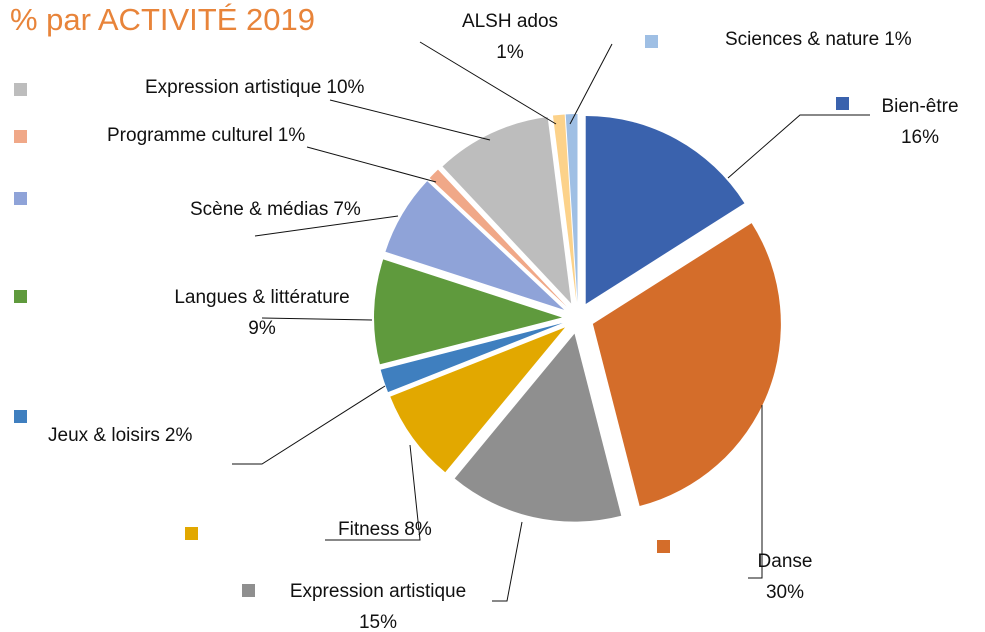 This screenshot has width=985, height=632. What do you see at coordinates (785, 592) in the screenshot?
I see `slice-value: 30%` at bounding box center [785, 592].